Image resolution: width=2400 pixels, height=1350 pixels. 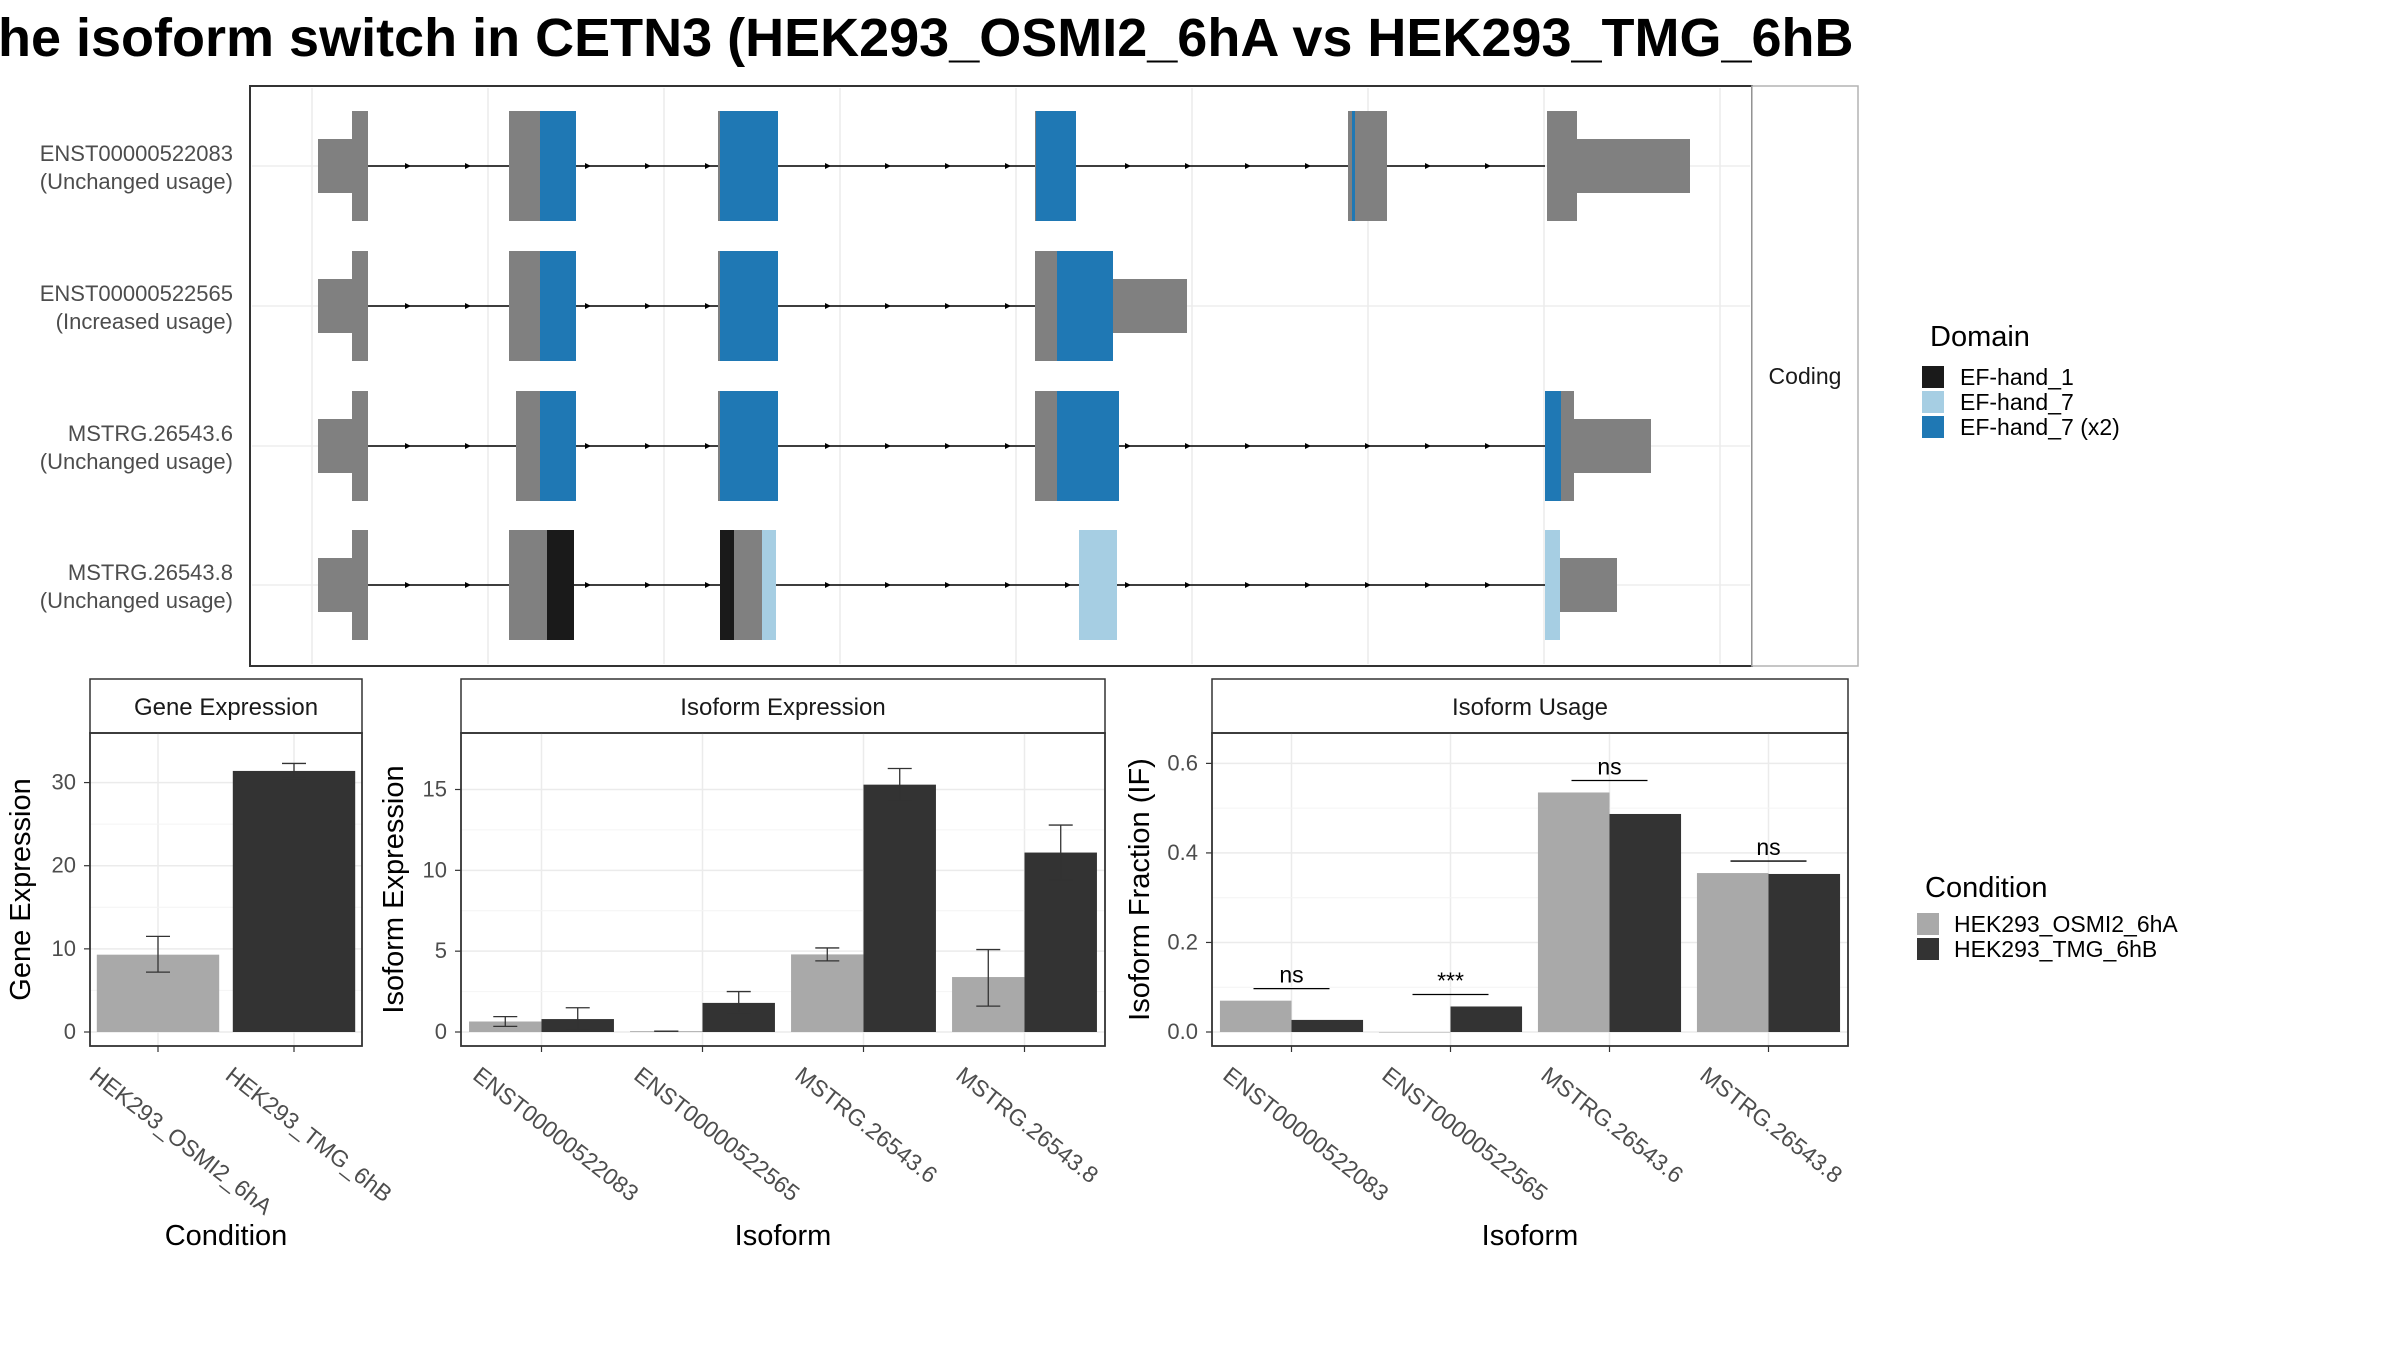 I want to click on transcript-row-MSTRG.26543.6, so click(x=984, y=446).